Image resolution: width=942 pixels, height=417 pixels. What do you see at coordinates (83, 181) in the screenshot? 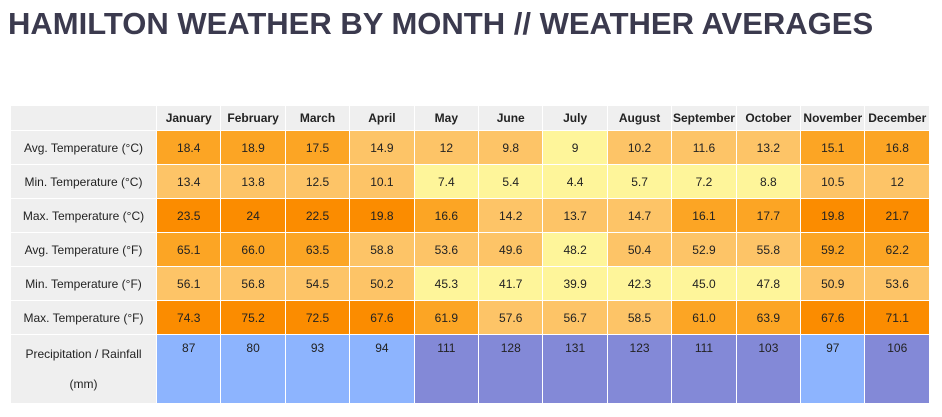
I see `row-label: Min. Temperature (°C)` at bounding box center [83, 181].